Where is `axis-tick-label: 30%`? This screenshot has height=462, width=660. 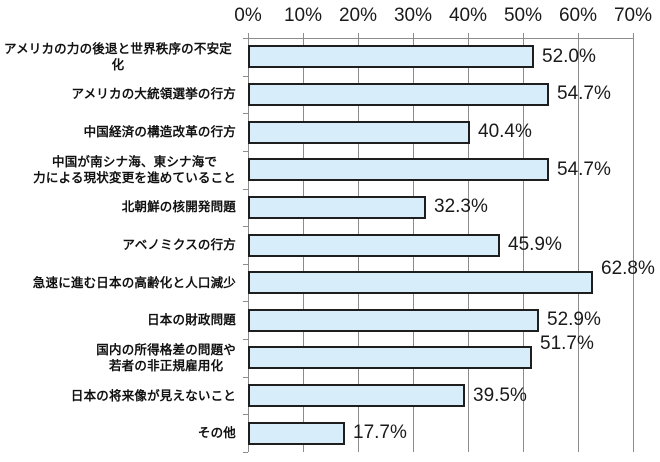
axis-tick-label: 30% is located at coordinates (413, 15).